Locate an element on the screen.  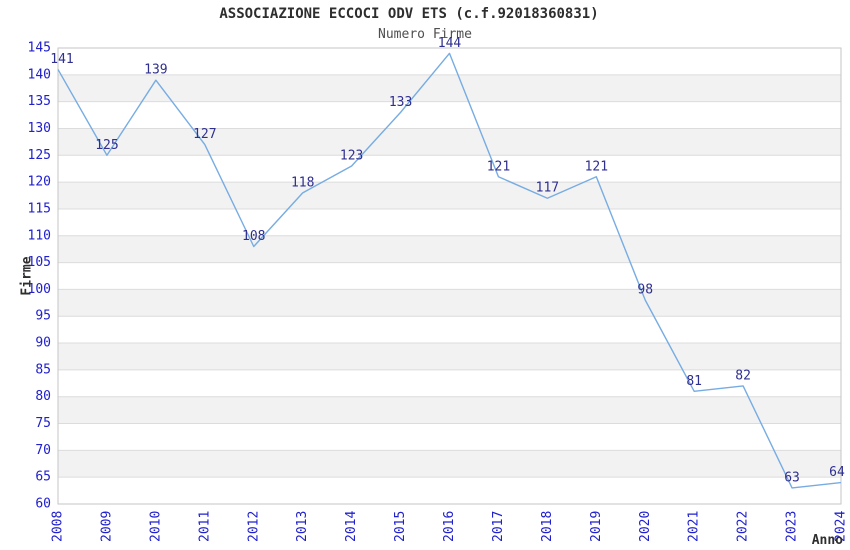
y-tick-label: 115 is located at coordinates (39, 208).